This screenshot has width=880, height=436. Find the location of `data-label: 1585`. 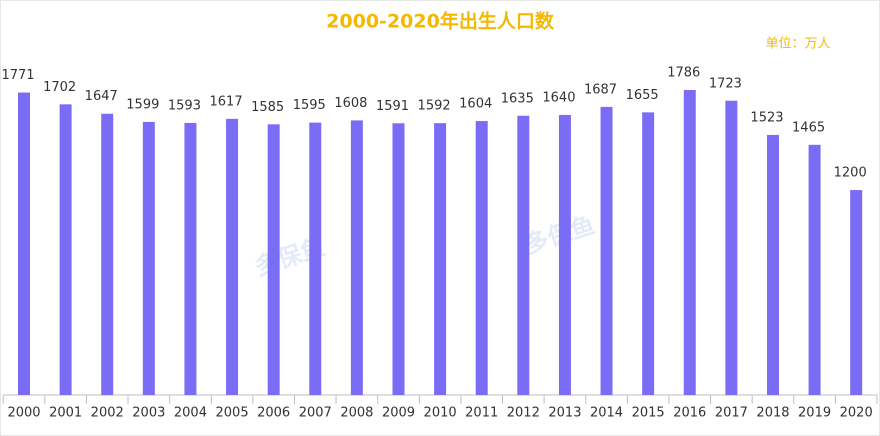

data-label: 1585 is located at coordinates (267, 107).